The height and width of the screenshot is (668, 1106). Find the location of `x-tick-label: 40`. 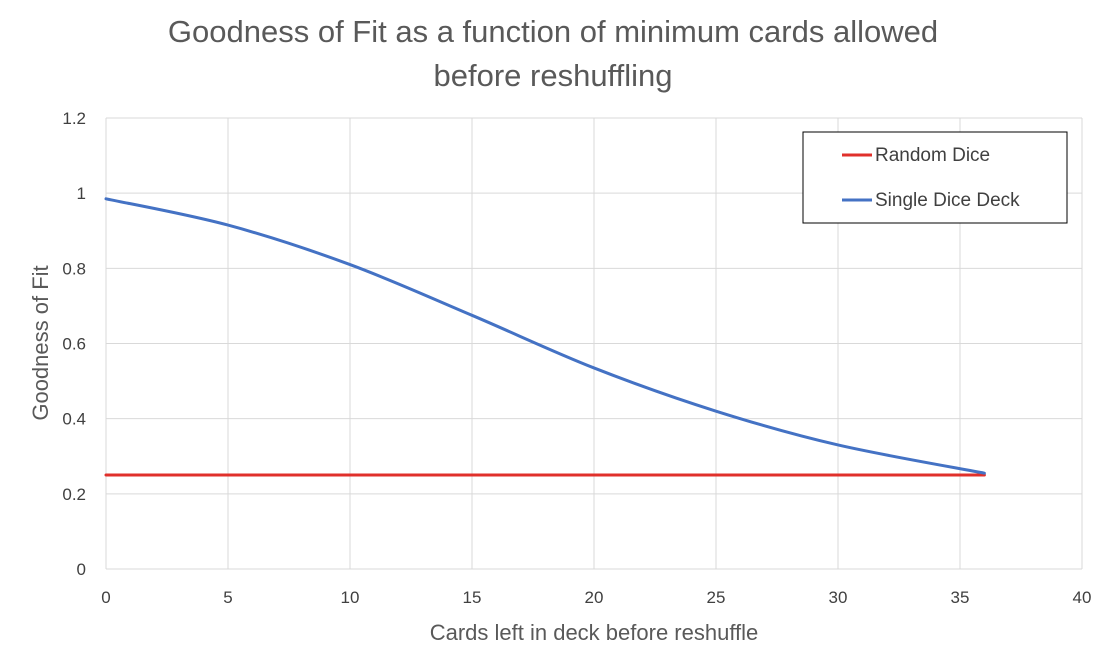

x-tick-label: 40 is located at coordinates (1082, 597).